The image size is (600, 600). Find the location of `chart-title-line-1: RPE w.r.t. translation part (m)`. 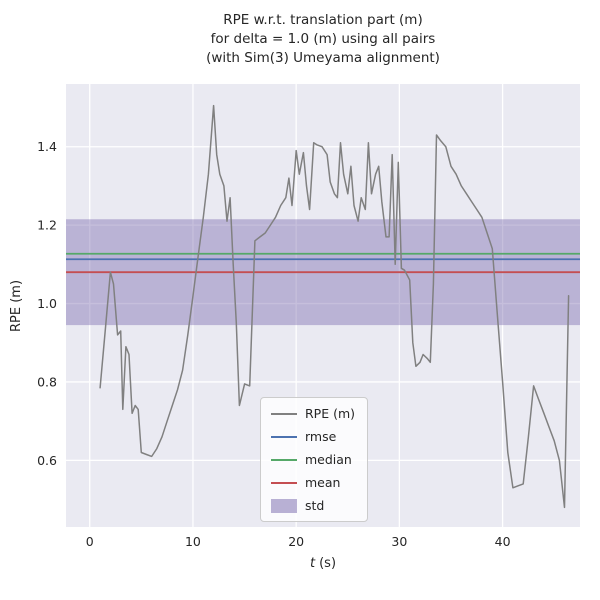

chart-title-line-1: RPE w.r.t. translation part (m) is located at coordinates (322, 20).